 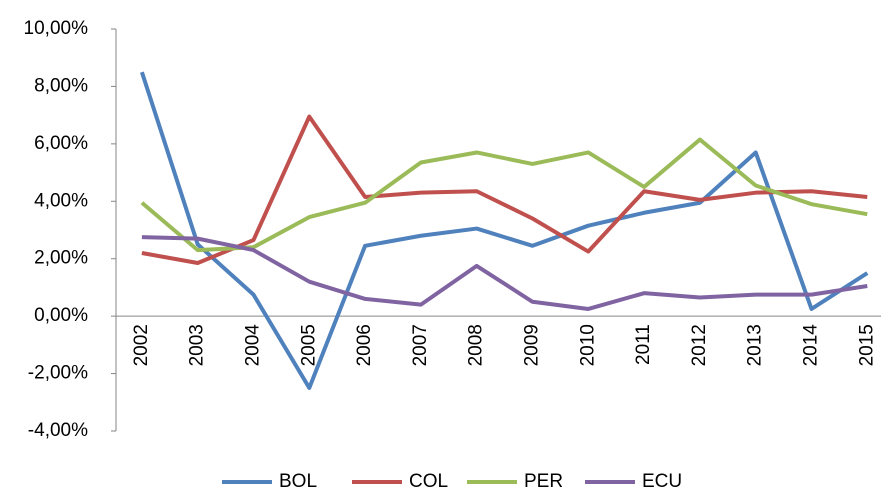 What do you see at coordinates (532, 345) in the screenshot?
I see `x-tick-label: 2009` at bounding box center [532, 345].